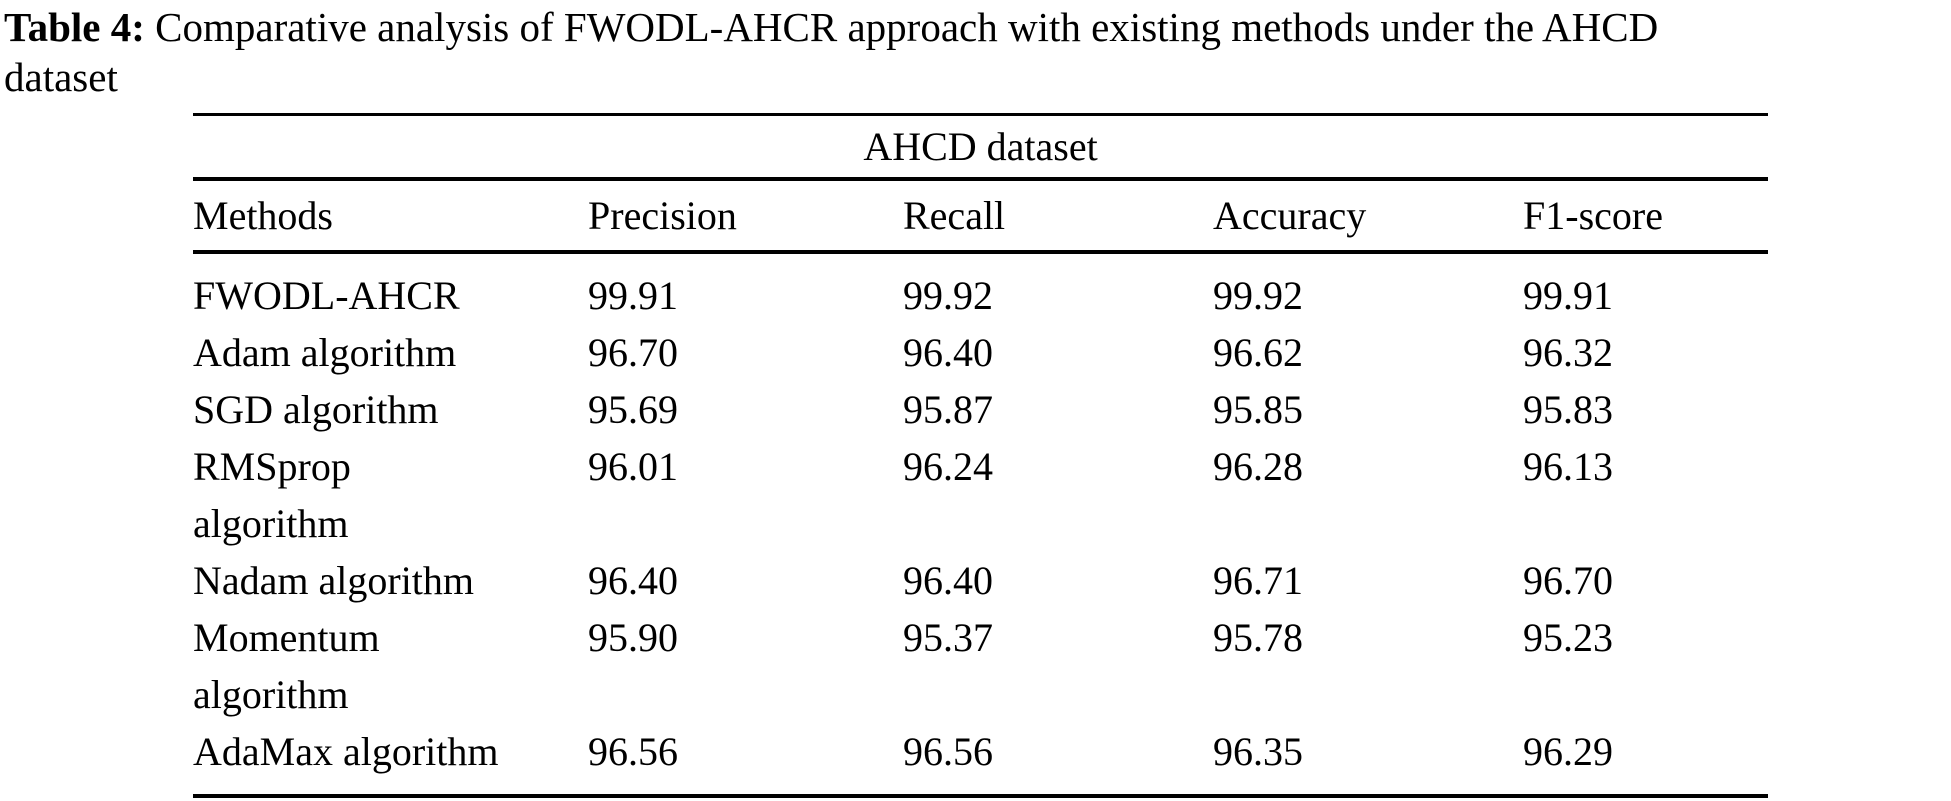  What do you see at coordinates (1258, 409) in the screenshot?
I see `accuracy-cell: 95.85` at bounding box center [1258, 409].